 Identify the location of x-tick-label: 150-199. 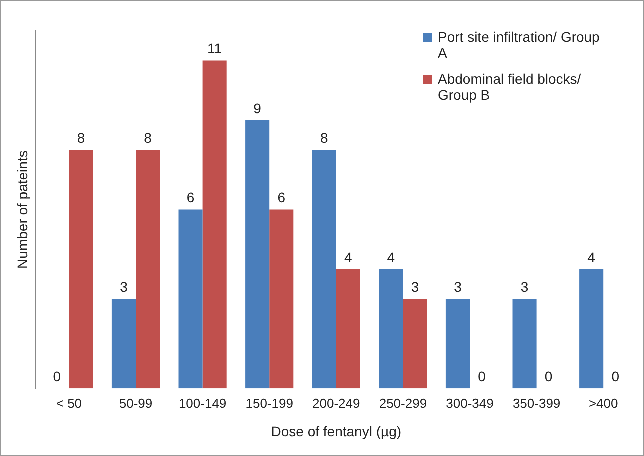
(270, 403).